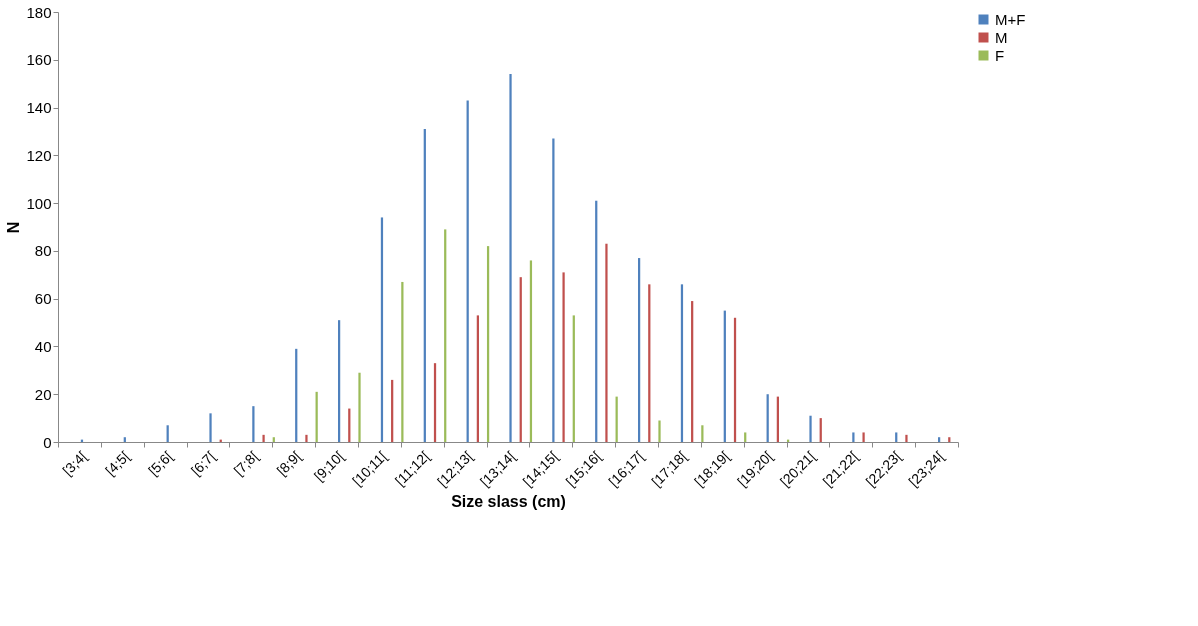 The image size is (1198, 626). What do you see at coordinates (39, 12) in the screenshot?
I see `y-tick-label: 180` at bounding box center [39, 12].